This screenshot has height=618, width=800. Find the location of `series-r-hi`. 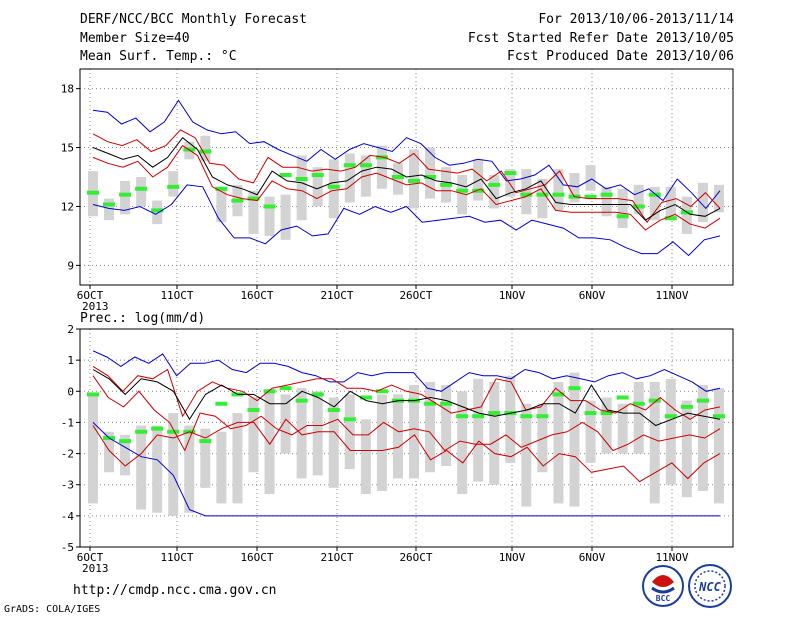

series-r-hi is located at coordinates (406, 176).